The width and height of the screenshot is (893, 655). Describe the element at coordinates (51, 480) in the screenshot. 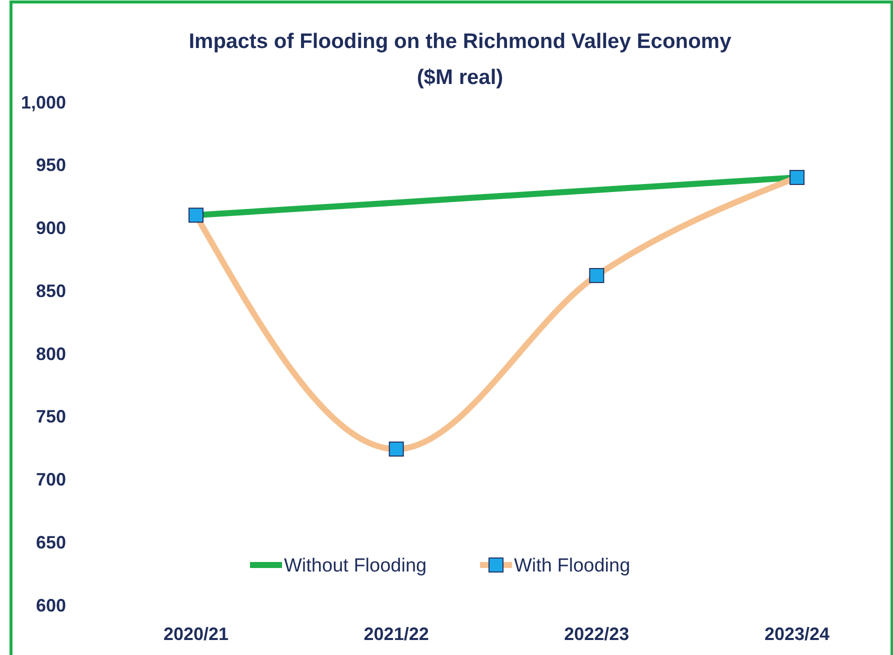

I see `y-tick-label: 700` at that location.